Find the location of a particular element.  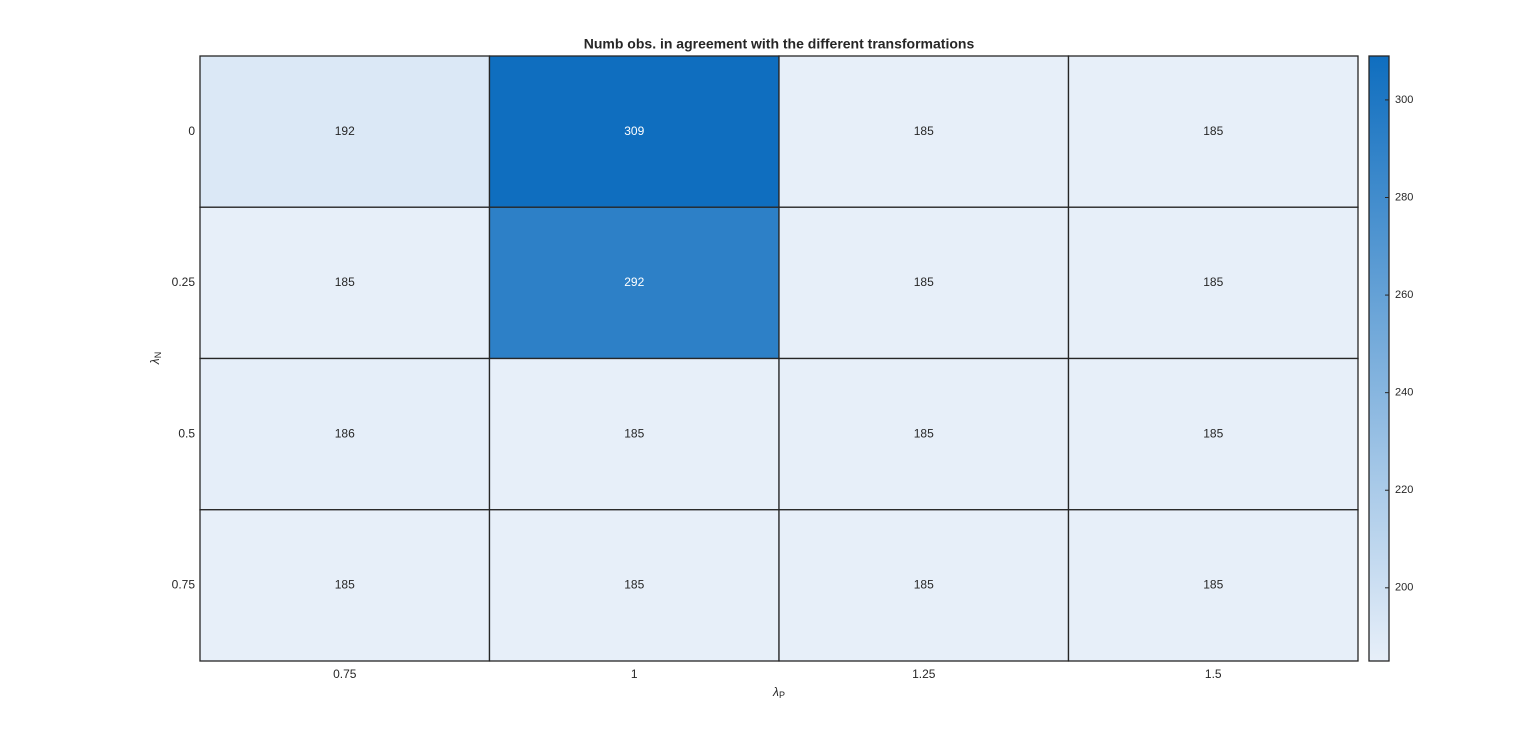

x-label-symbol: λ is located at coordinates (775, 692).